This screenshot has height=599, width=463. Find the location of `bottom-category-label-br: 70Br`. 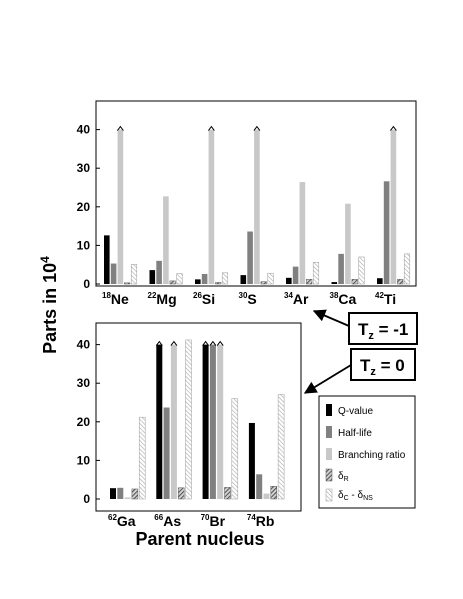

bottom-category-label-br: 70Br is located at coordinates (213, 521).